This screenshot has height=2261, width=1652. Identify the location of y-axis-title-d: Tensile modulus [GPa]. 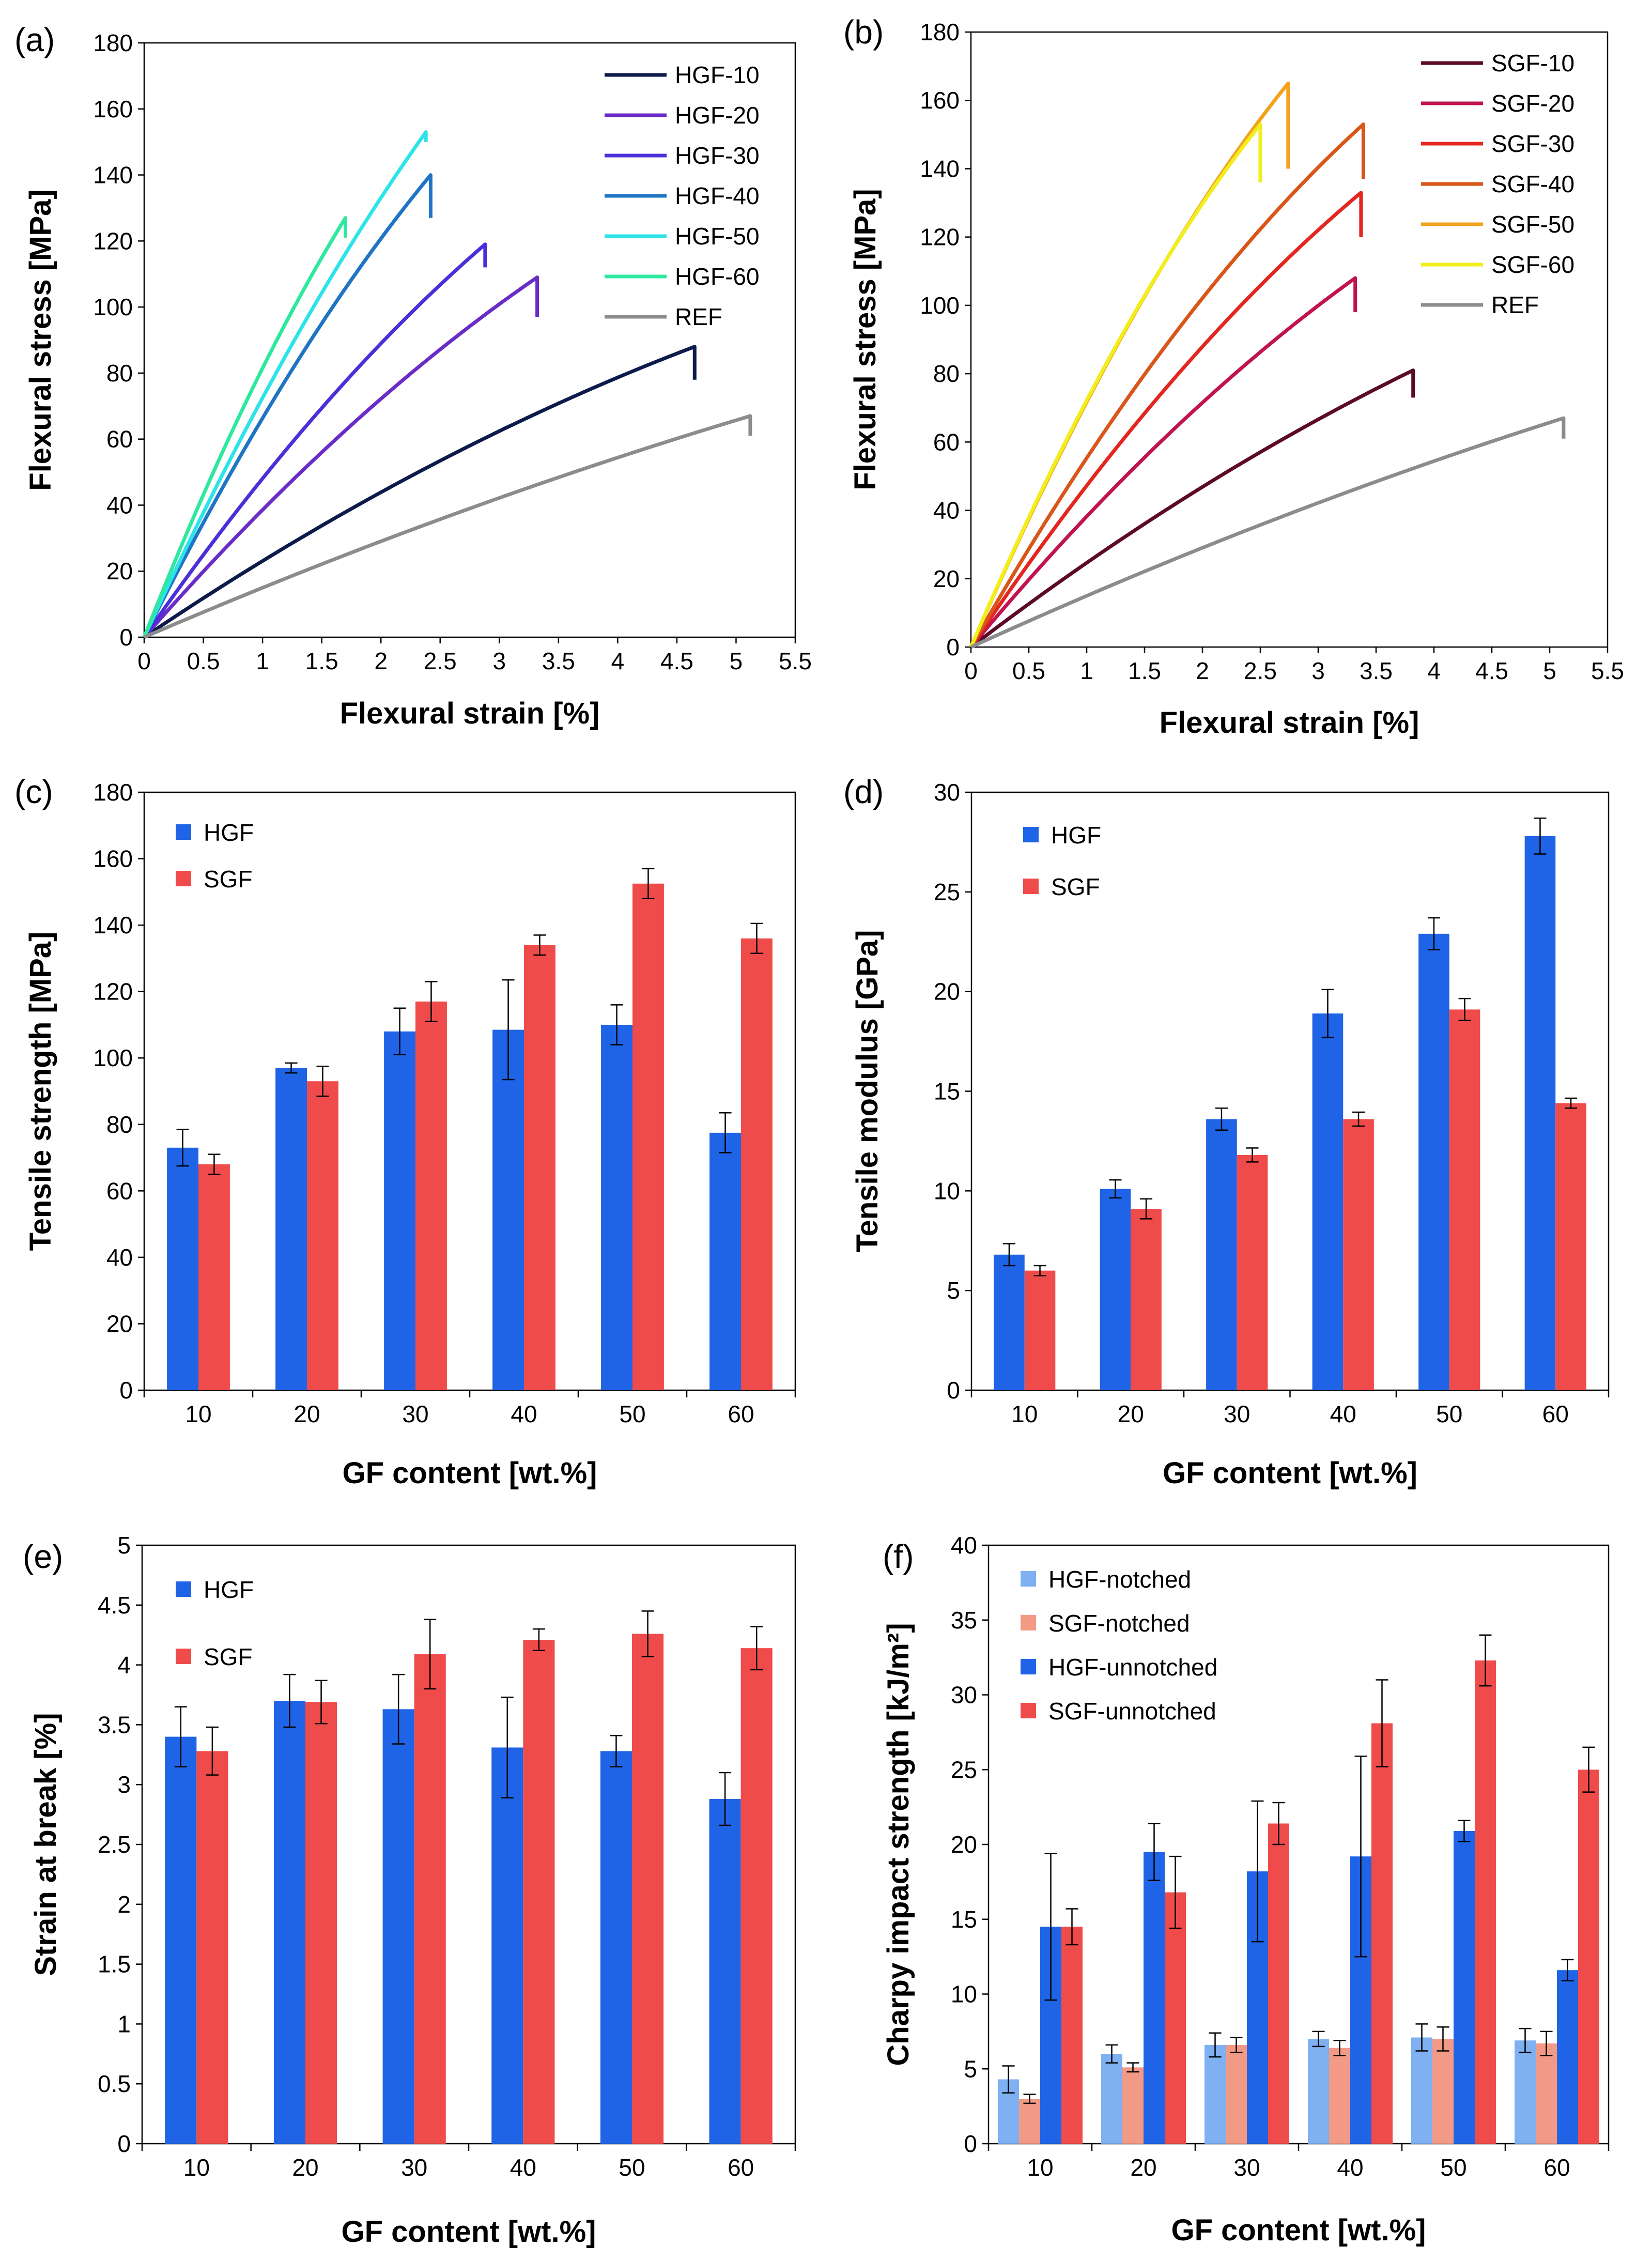
(868, 1091).